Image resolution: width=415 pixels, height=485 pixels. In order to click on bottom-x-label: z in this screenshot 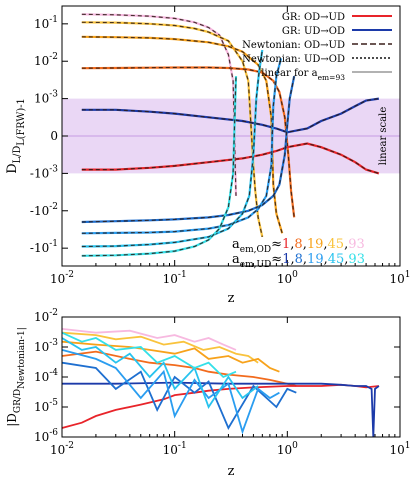, I will do `click(231, 471)`.